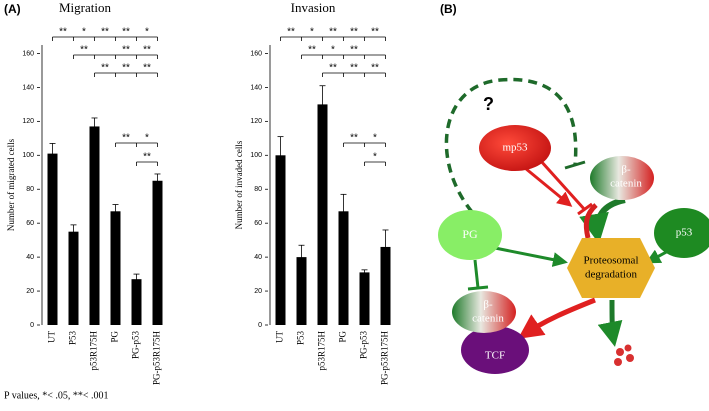  What do you see at coordinates (11, 184) in the screenshot?
I see `y-axis-label: Number of migrated cells` at bounding box center [11, 184].